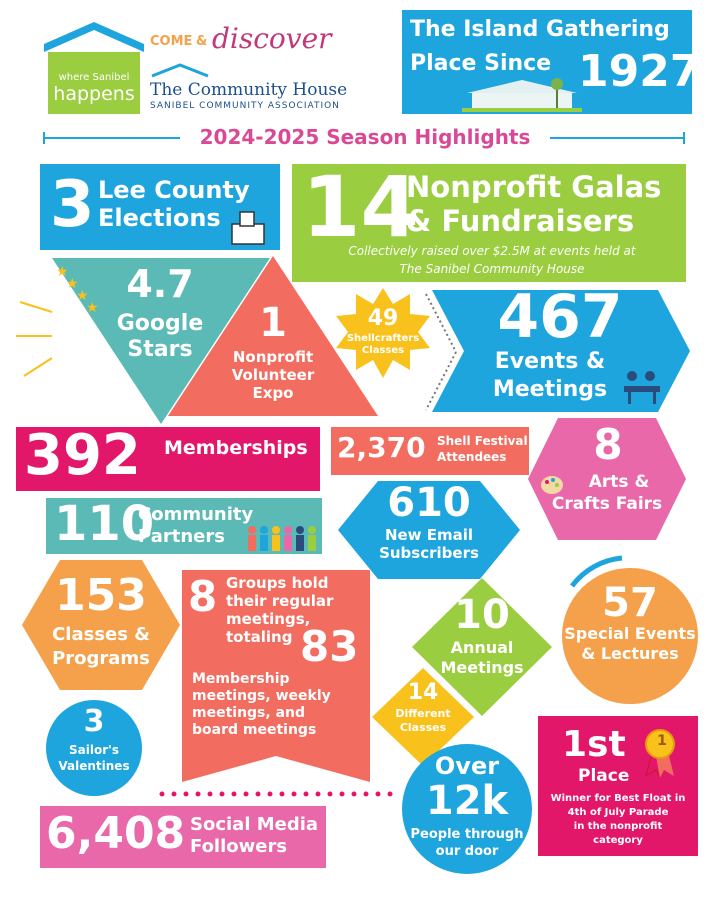 The image size is (720, 899). Describe the element at coordinates (639, 71) in the screenshot. I see `banner-year: 1927` at that location.